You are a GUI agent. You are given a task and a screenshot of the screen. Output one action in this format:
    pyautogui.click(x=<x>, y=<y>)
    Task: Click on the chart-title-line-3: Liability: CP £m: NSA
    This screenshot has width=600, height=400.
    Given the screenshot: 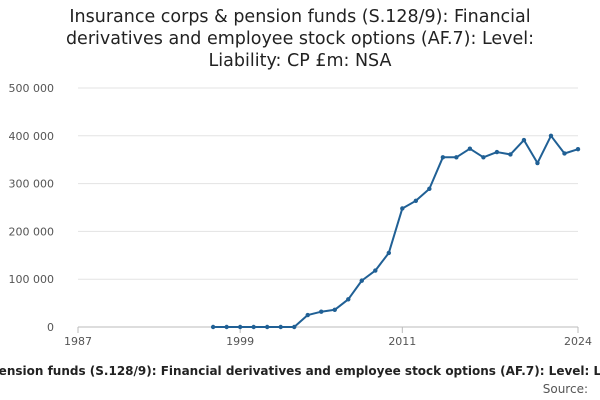 What is the action you would take?
    pyautogui.click(x=300, y=61)
    